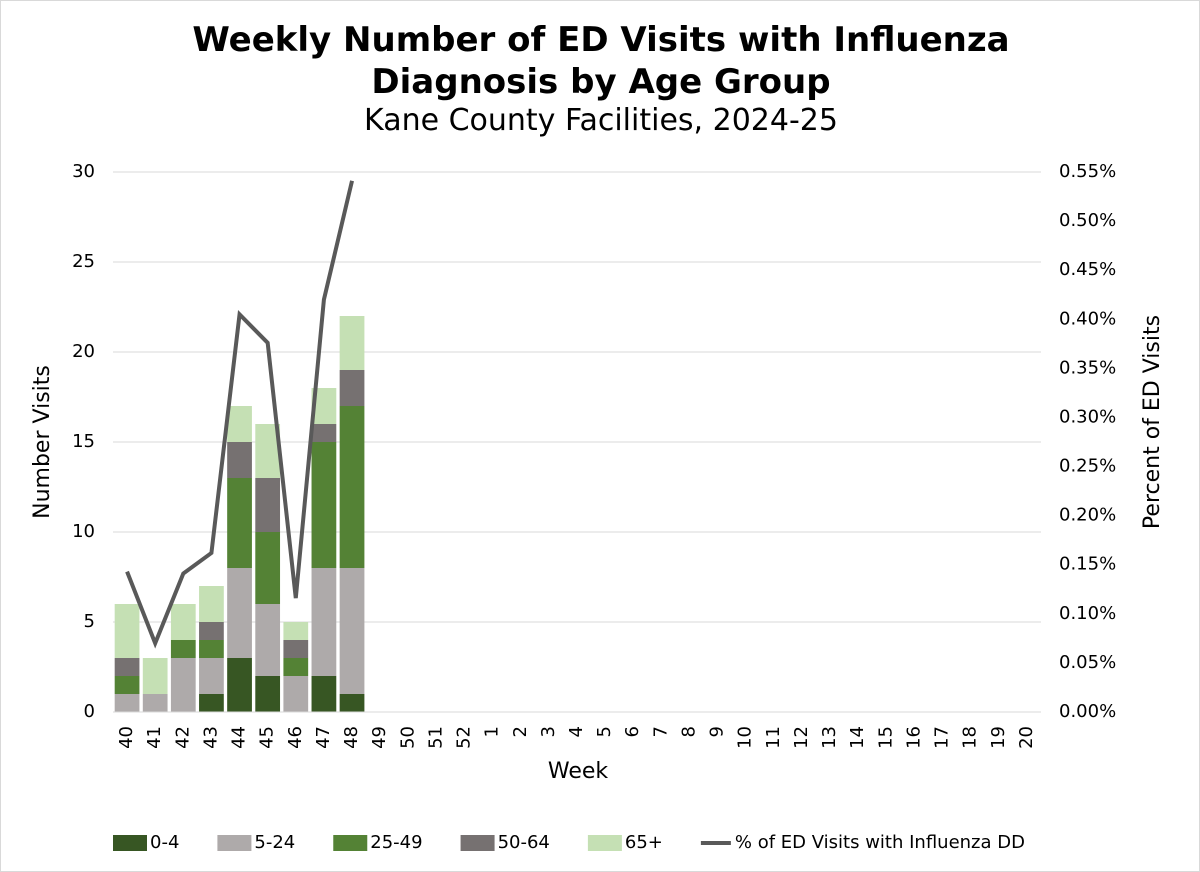 The height and width of the screenshot is (872, 1200). I want to click on y-tick-label: 0, so click(89, 711).